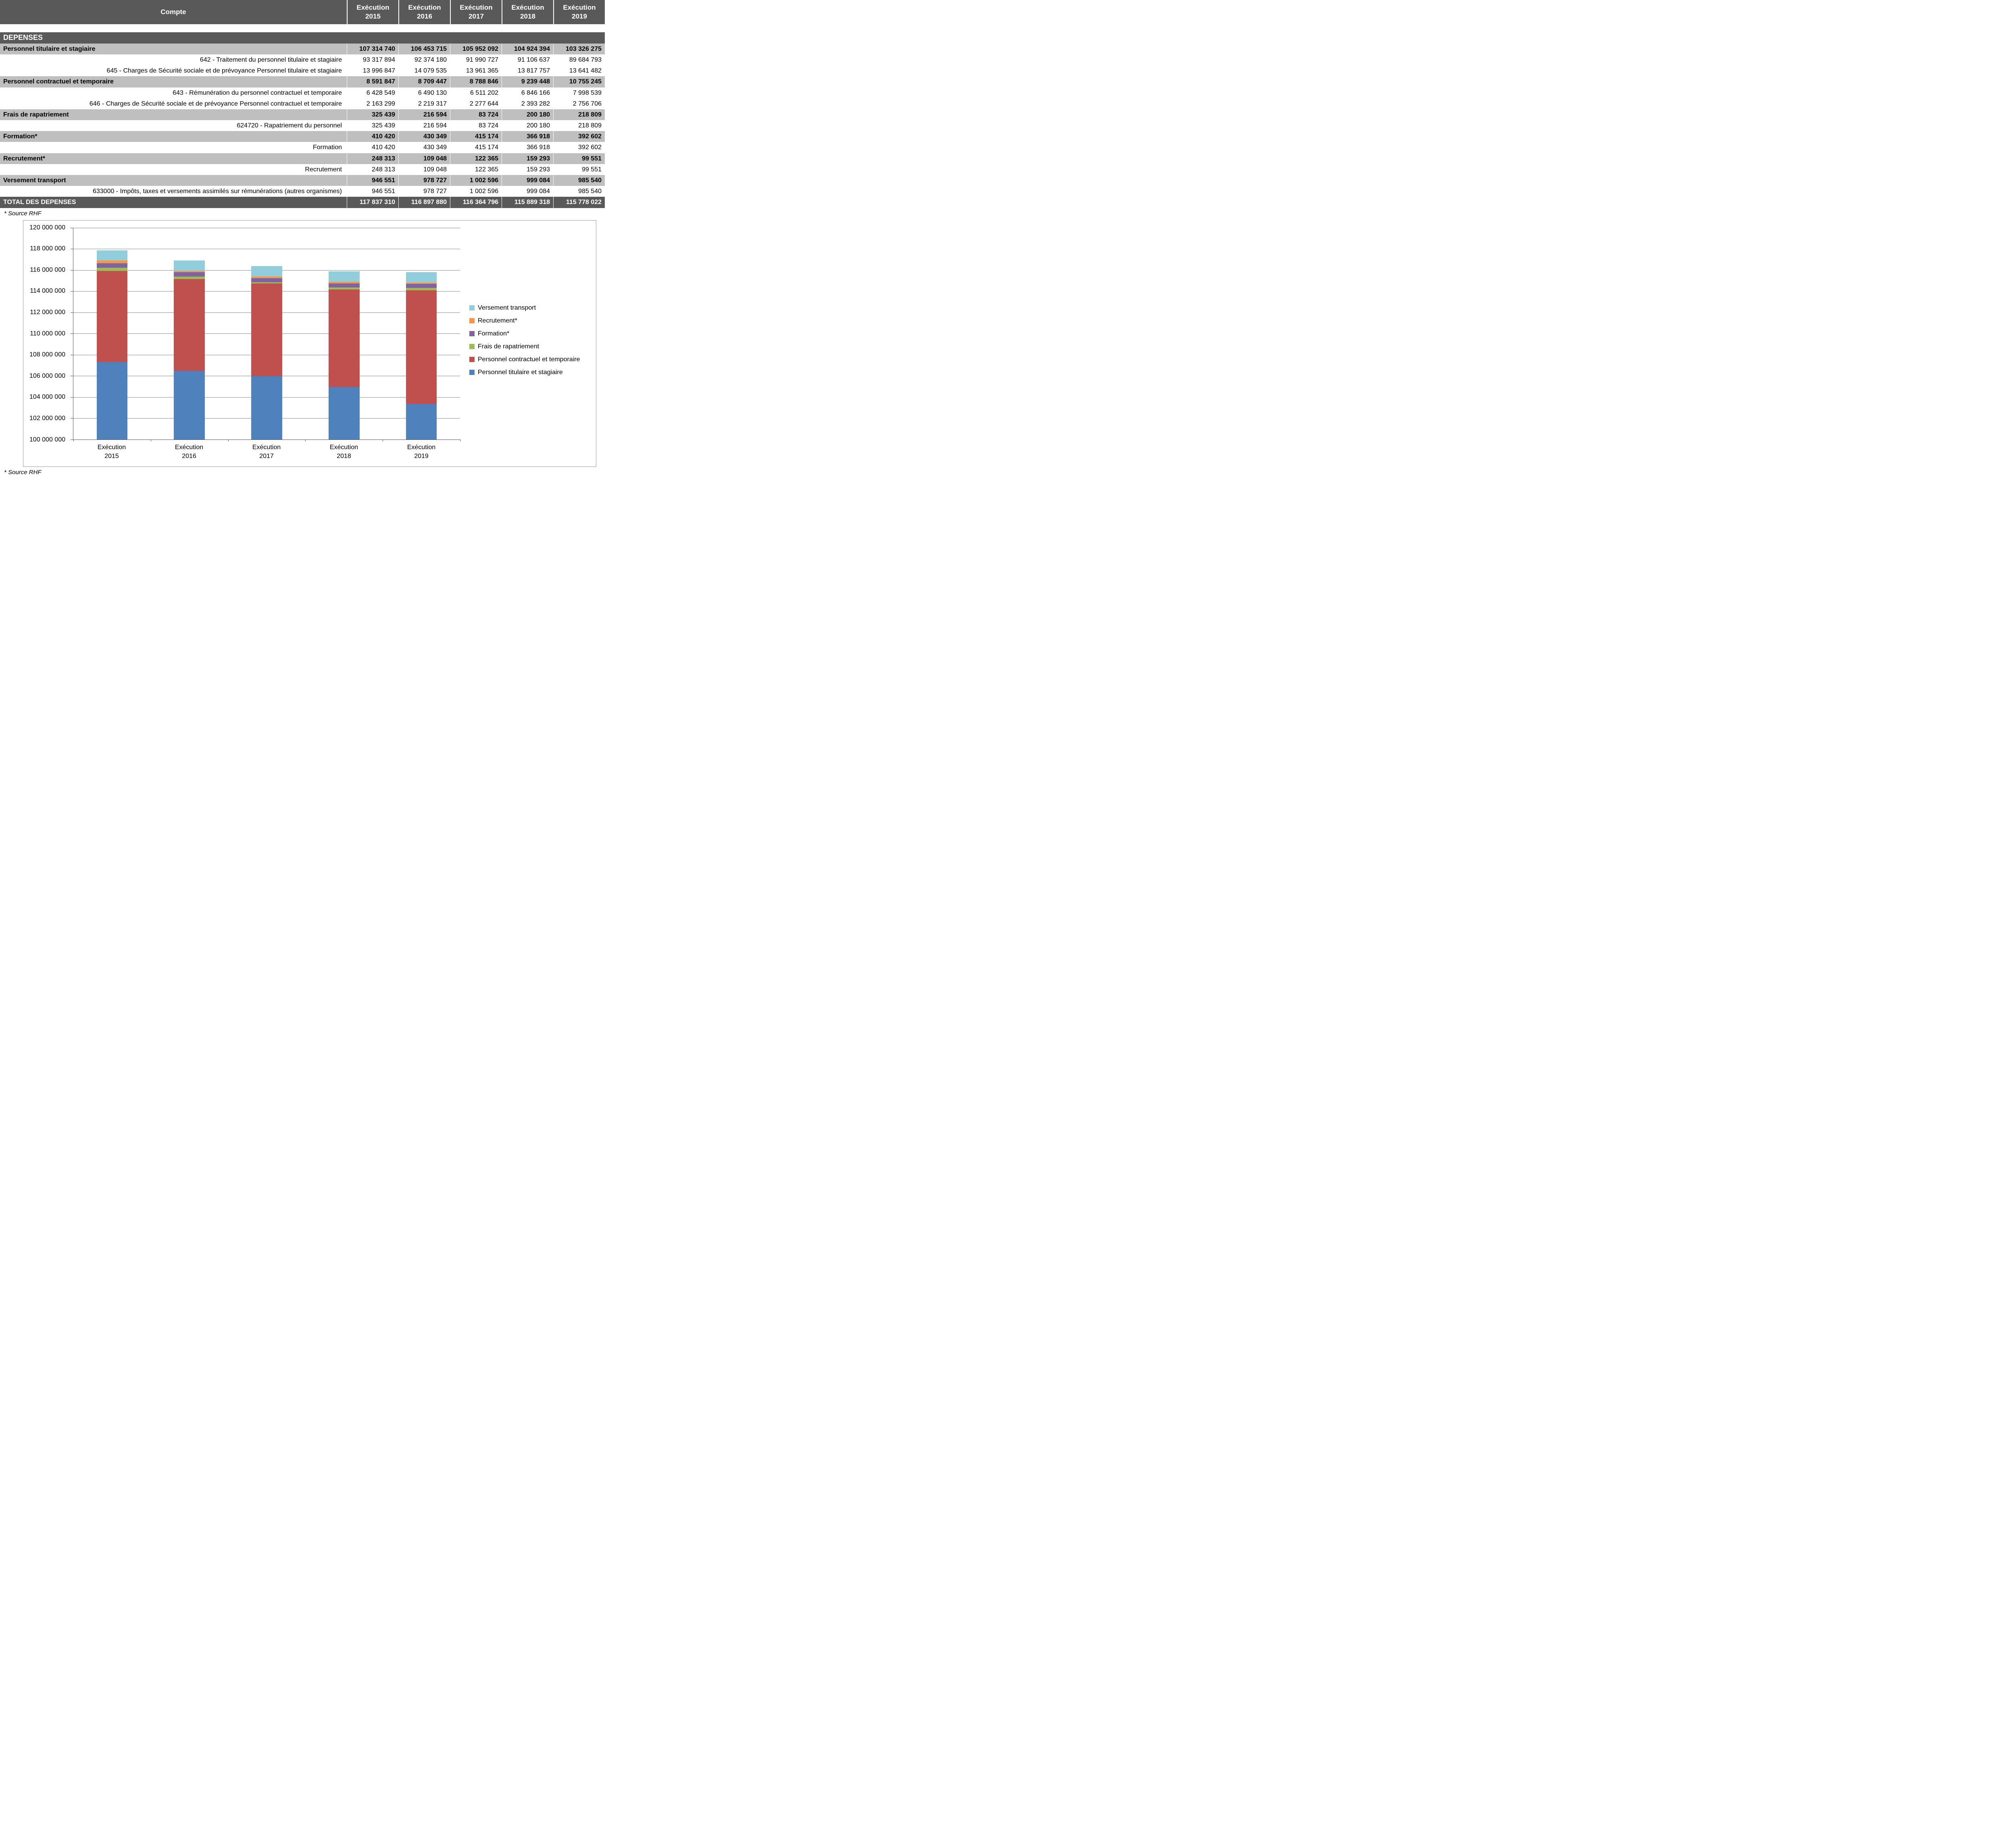  What do you see at coordinates (476, 125) in the screenshot?
I see `cell-value: 83 724` at bounding box center [476, 125].